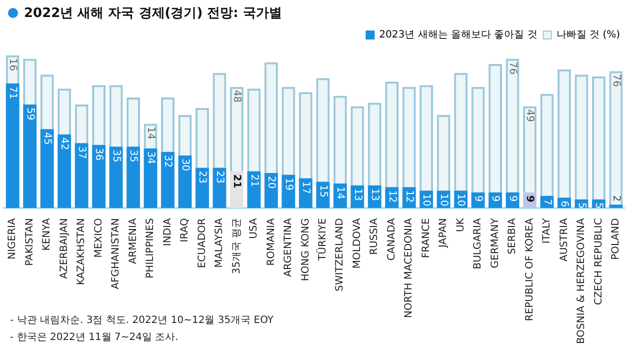 The height and width of the screenshot is (354, 630). I want to click on x-tick-label: AFGHANISTAN, so click(116, 254).